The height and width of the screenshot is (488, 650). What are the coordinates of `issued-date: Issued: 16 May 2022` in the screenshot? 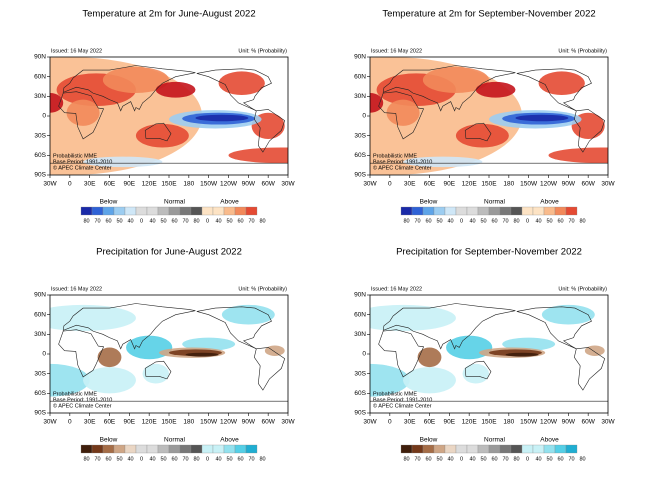 It's located at (396, 51).